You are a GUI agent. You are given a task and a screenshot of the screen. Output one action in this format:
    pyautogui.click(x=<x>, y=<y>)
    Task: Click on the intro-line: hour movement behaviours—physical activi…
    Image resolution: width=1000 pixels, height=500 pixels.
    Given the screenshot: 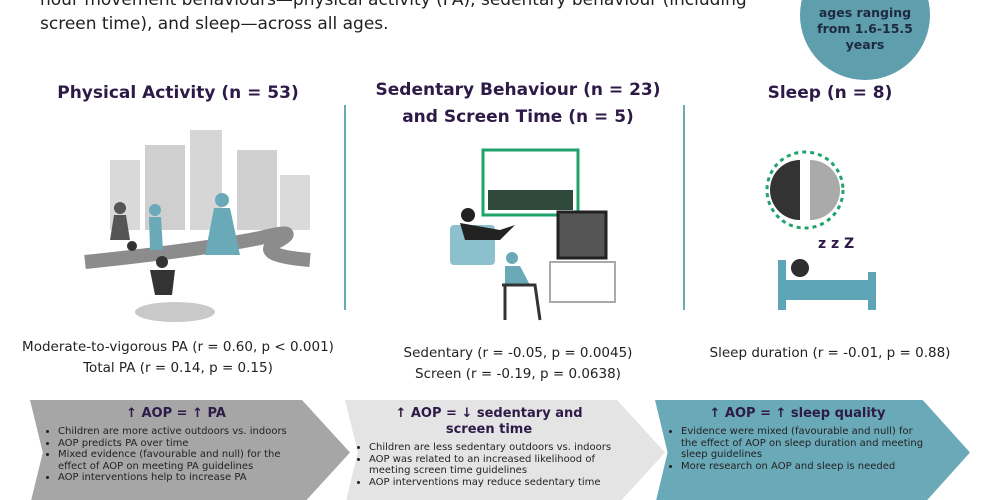 What is the action you would take?
    pyautogui.click(x=393, y=5)
    